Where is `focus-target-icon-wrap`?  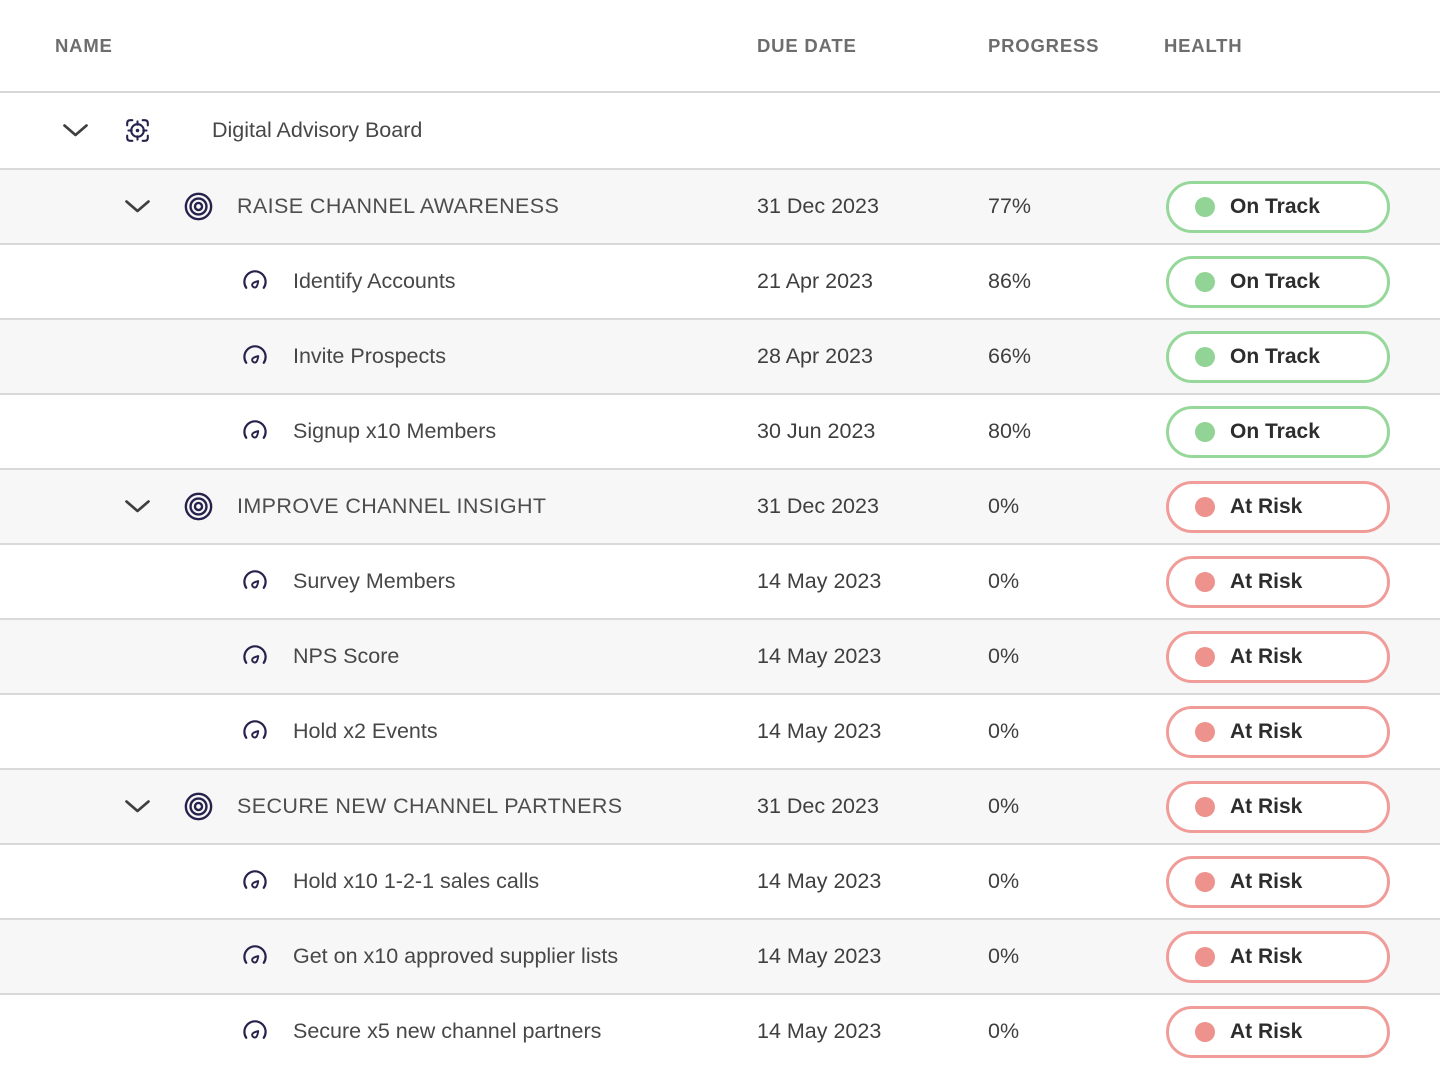 focus-target-icon-wrap is located at coordinates (137, 130).